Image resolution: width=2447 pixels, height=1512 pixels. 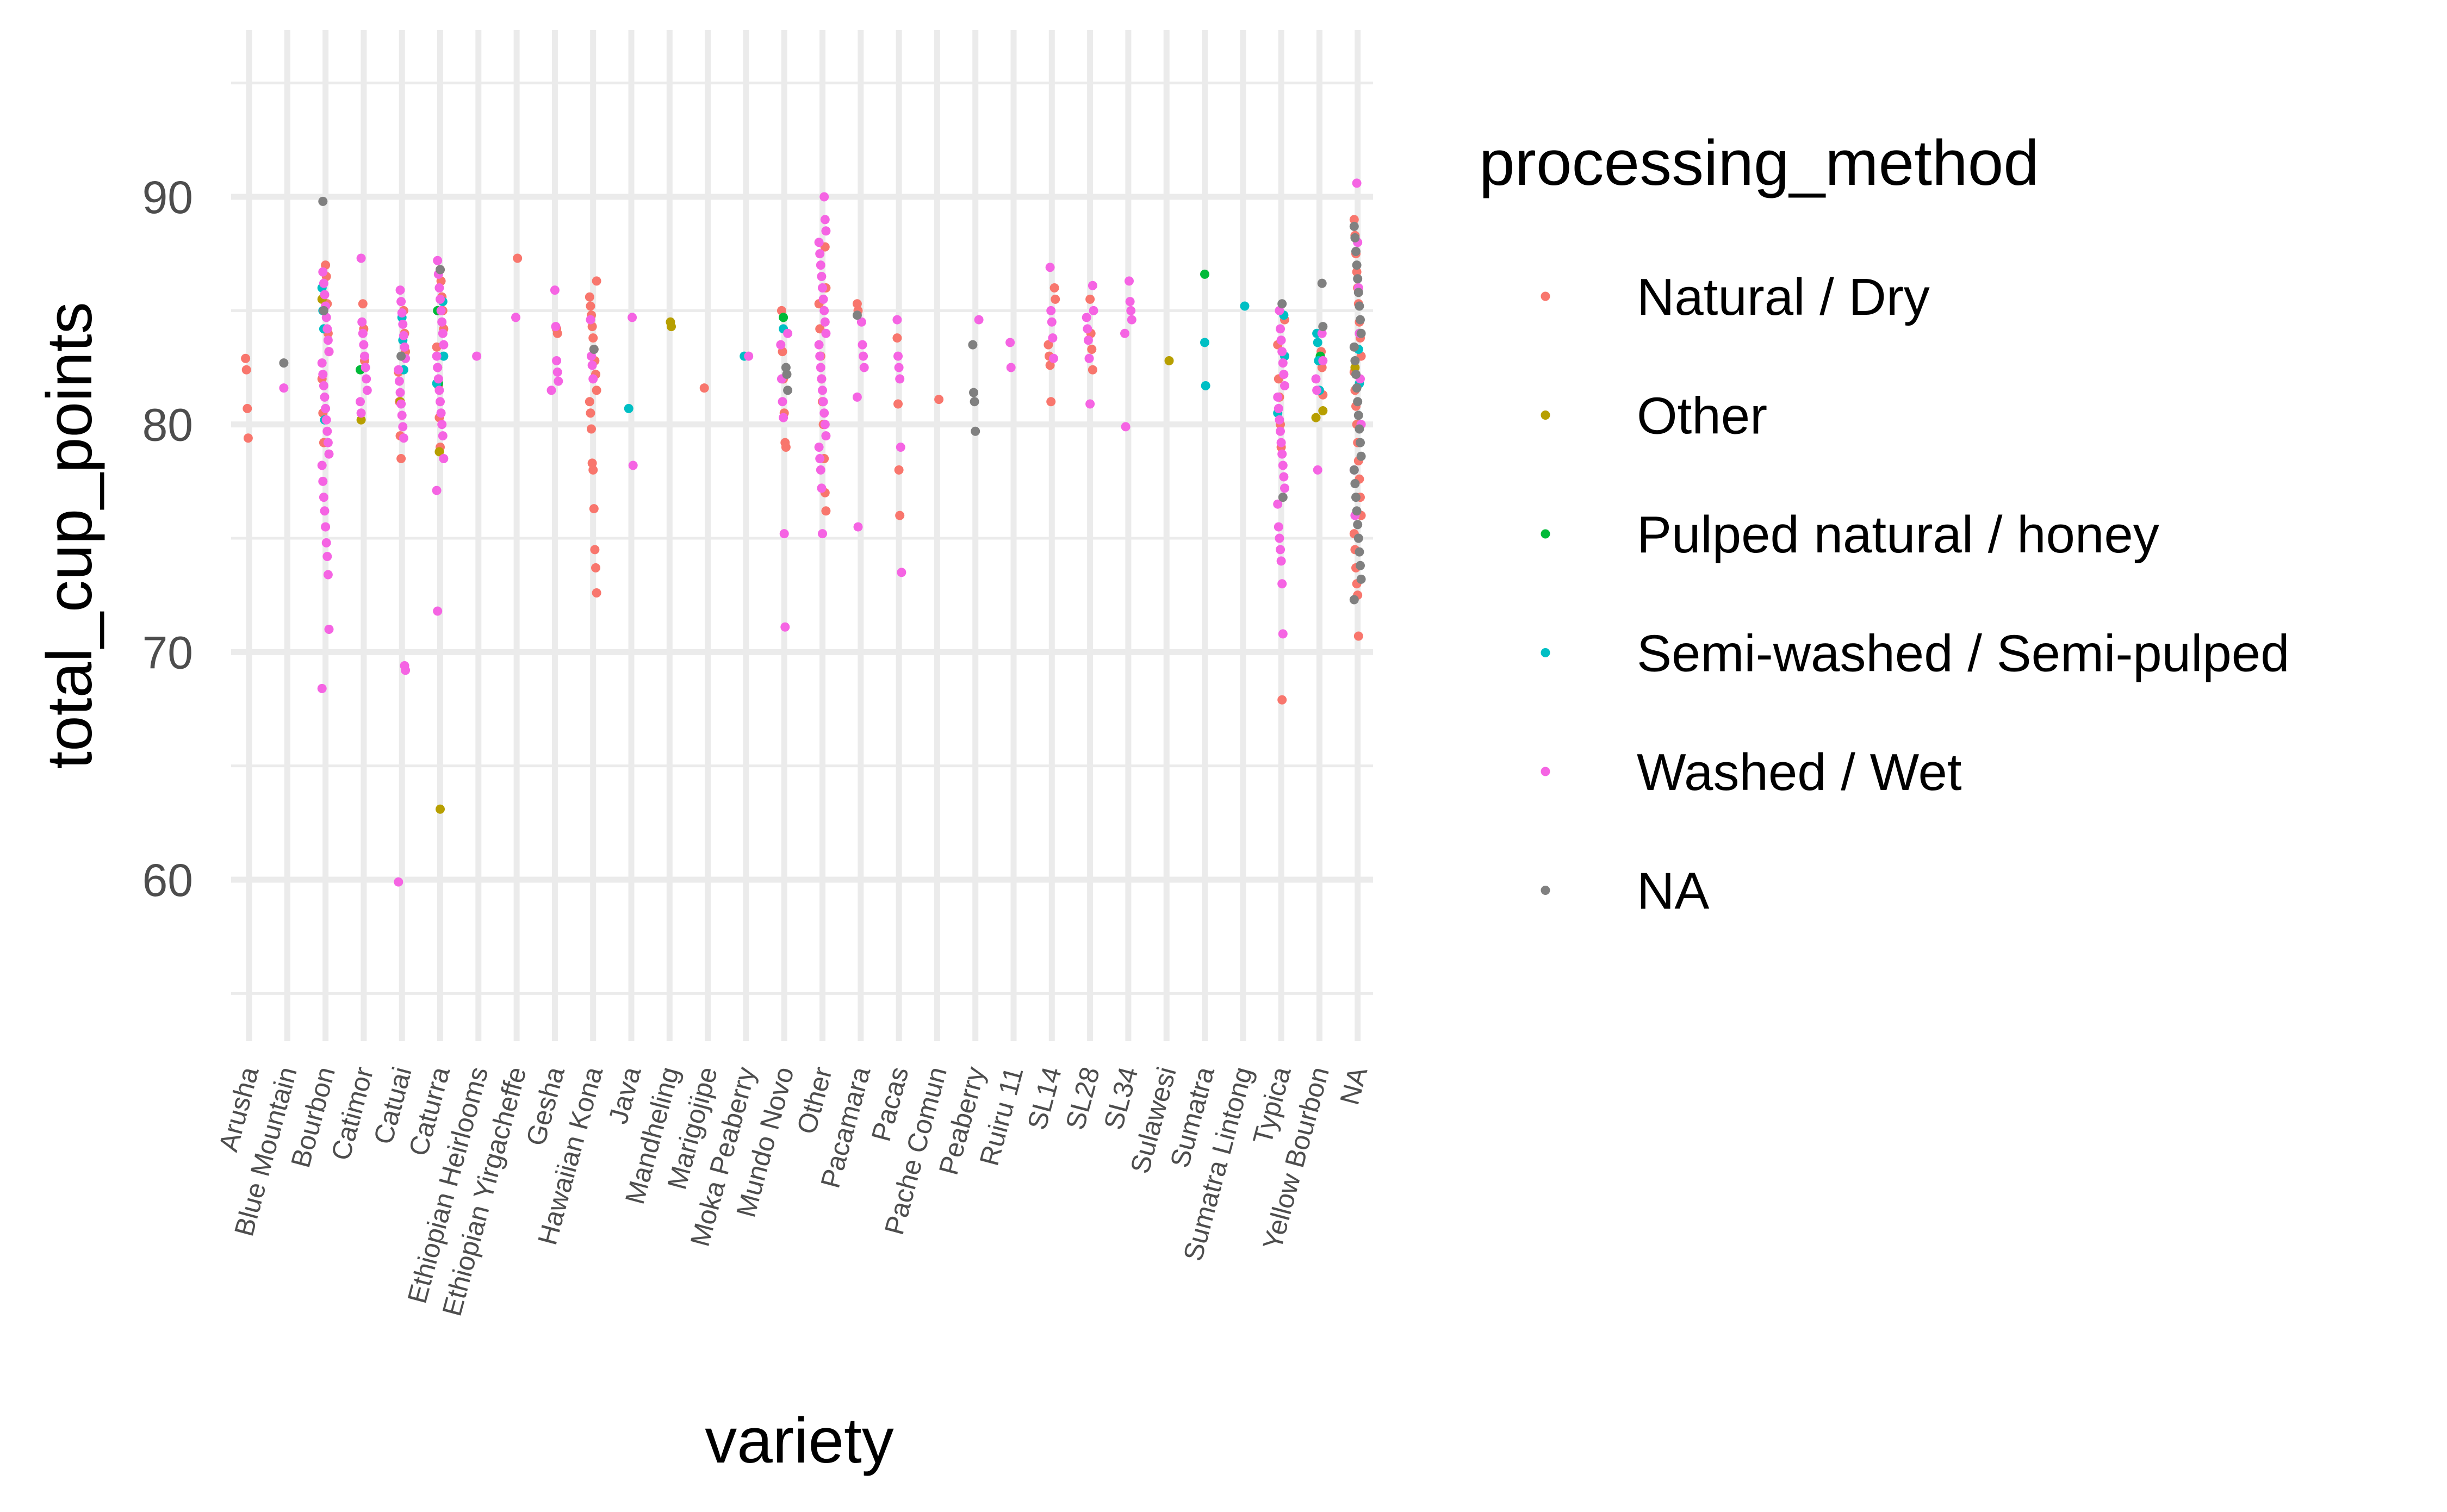 I want to click on y-tick-label: 60, so click(x=168, y=880).